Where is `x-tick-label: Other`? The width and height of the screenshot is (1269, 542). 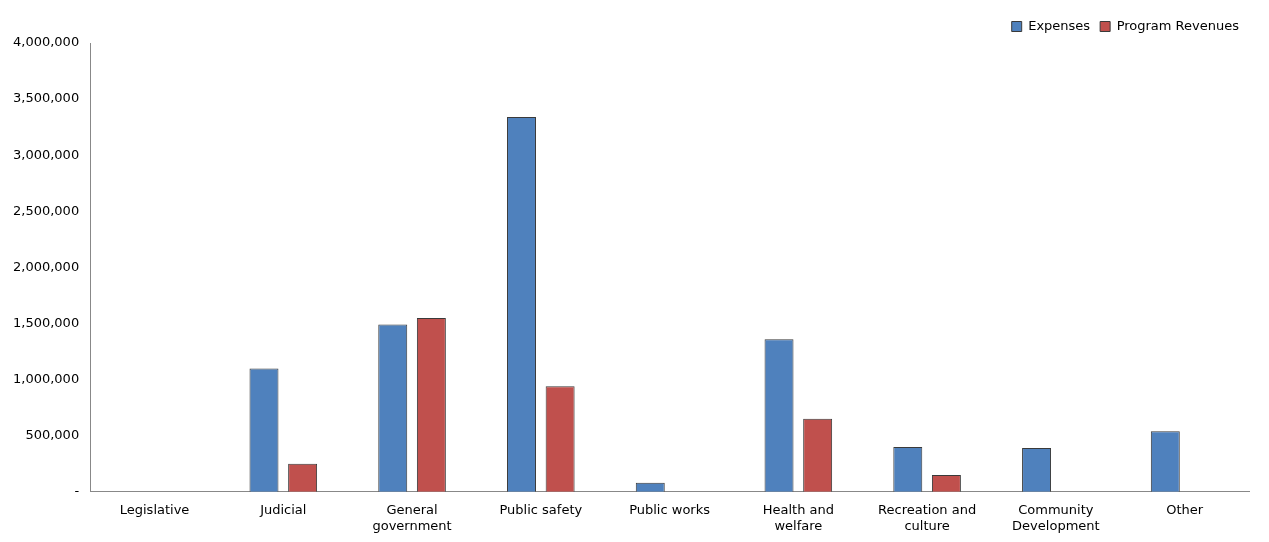
x-tick-label: Other is located at coordinates (1185, 509).